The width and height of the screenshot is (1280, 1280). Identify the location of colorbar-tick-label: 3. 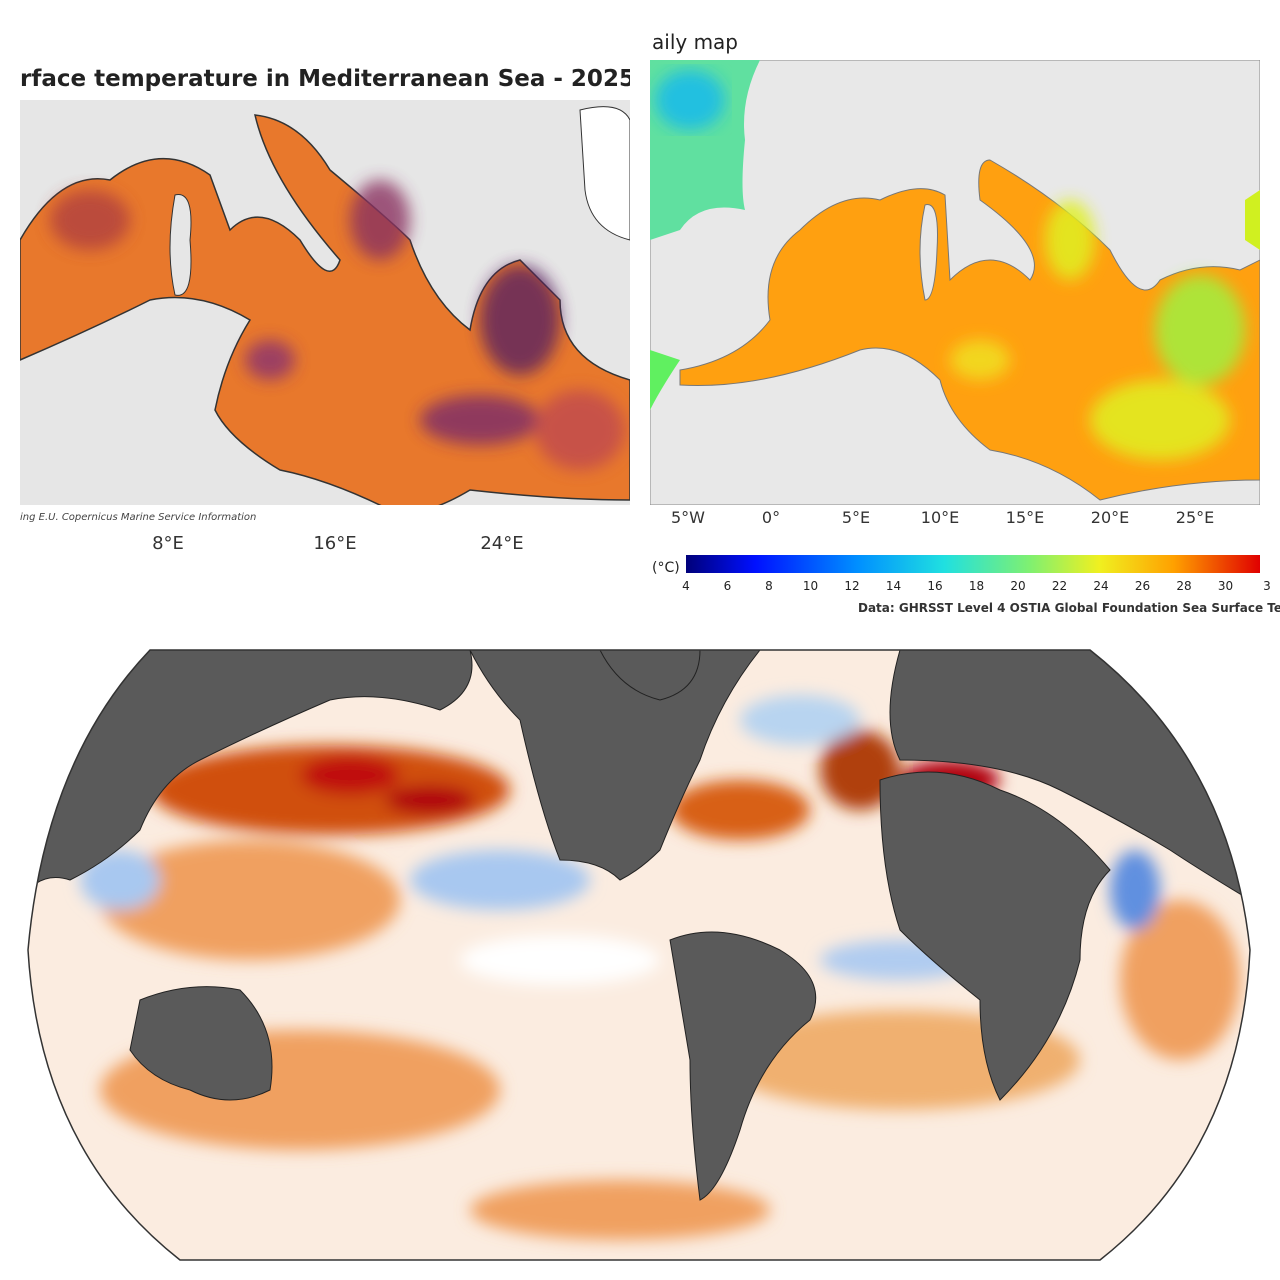
(1267, 586).